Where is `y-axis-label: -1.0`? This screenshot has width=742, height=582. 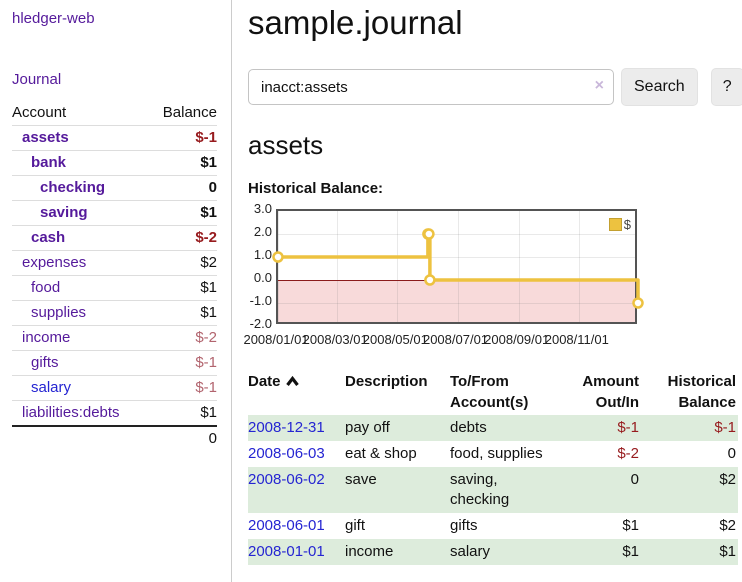 y-axis-label: -1.0 is located at coordinates (260, 300).